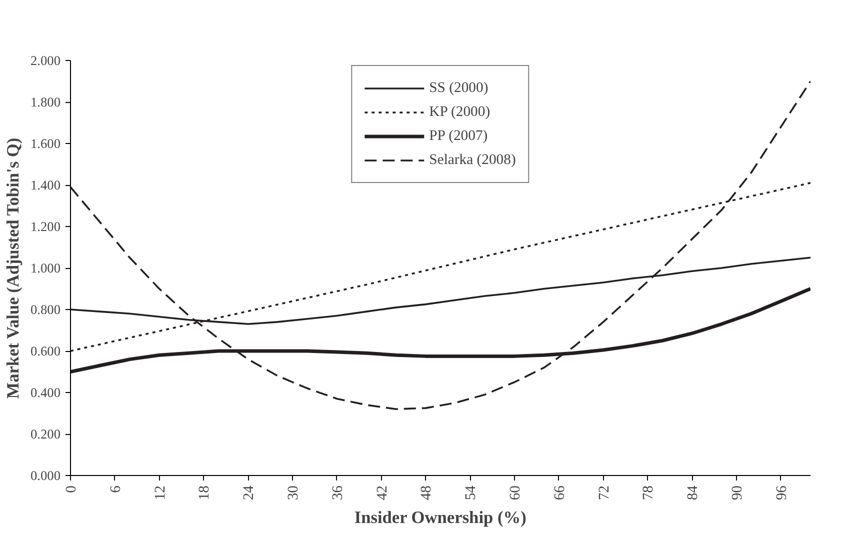 The image size is (859, 541). I want to click on legend-label: SS (2000), so click(458, 88).